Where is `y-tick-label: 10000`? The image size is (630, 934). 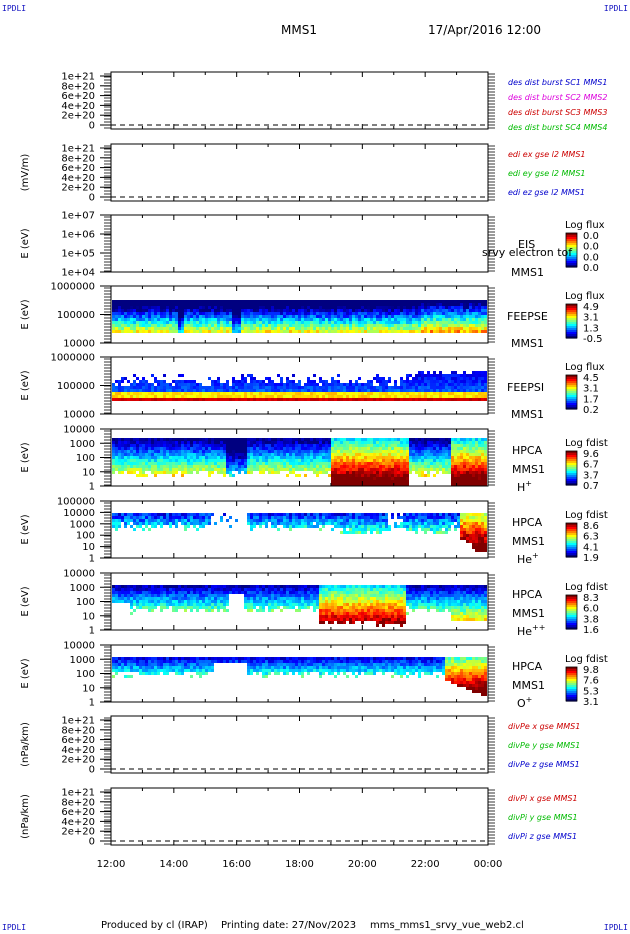 y-tick-label: 10000 is located at coordinates (79, 415).